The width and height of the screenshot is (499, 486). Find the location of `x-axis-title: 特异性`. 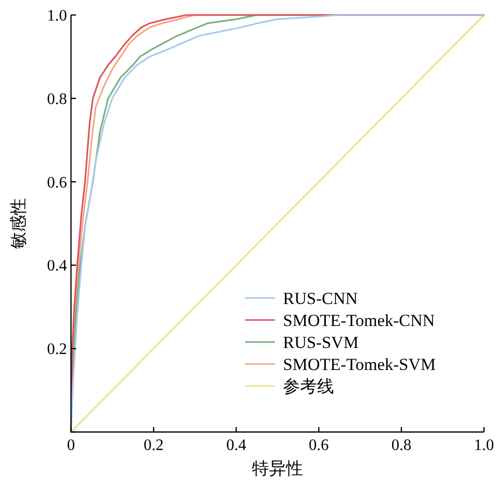

x-axis-title: 特异性 is located at coordinates (277, 468).